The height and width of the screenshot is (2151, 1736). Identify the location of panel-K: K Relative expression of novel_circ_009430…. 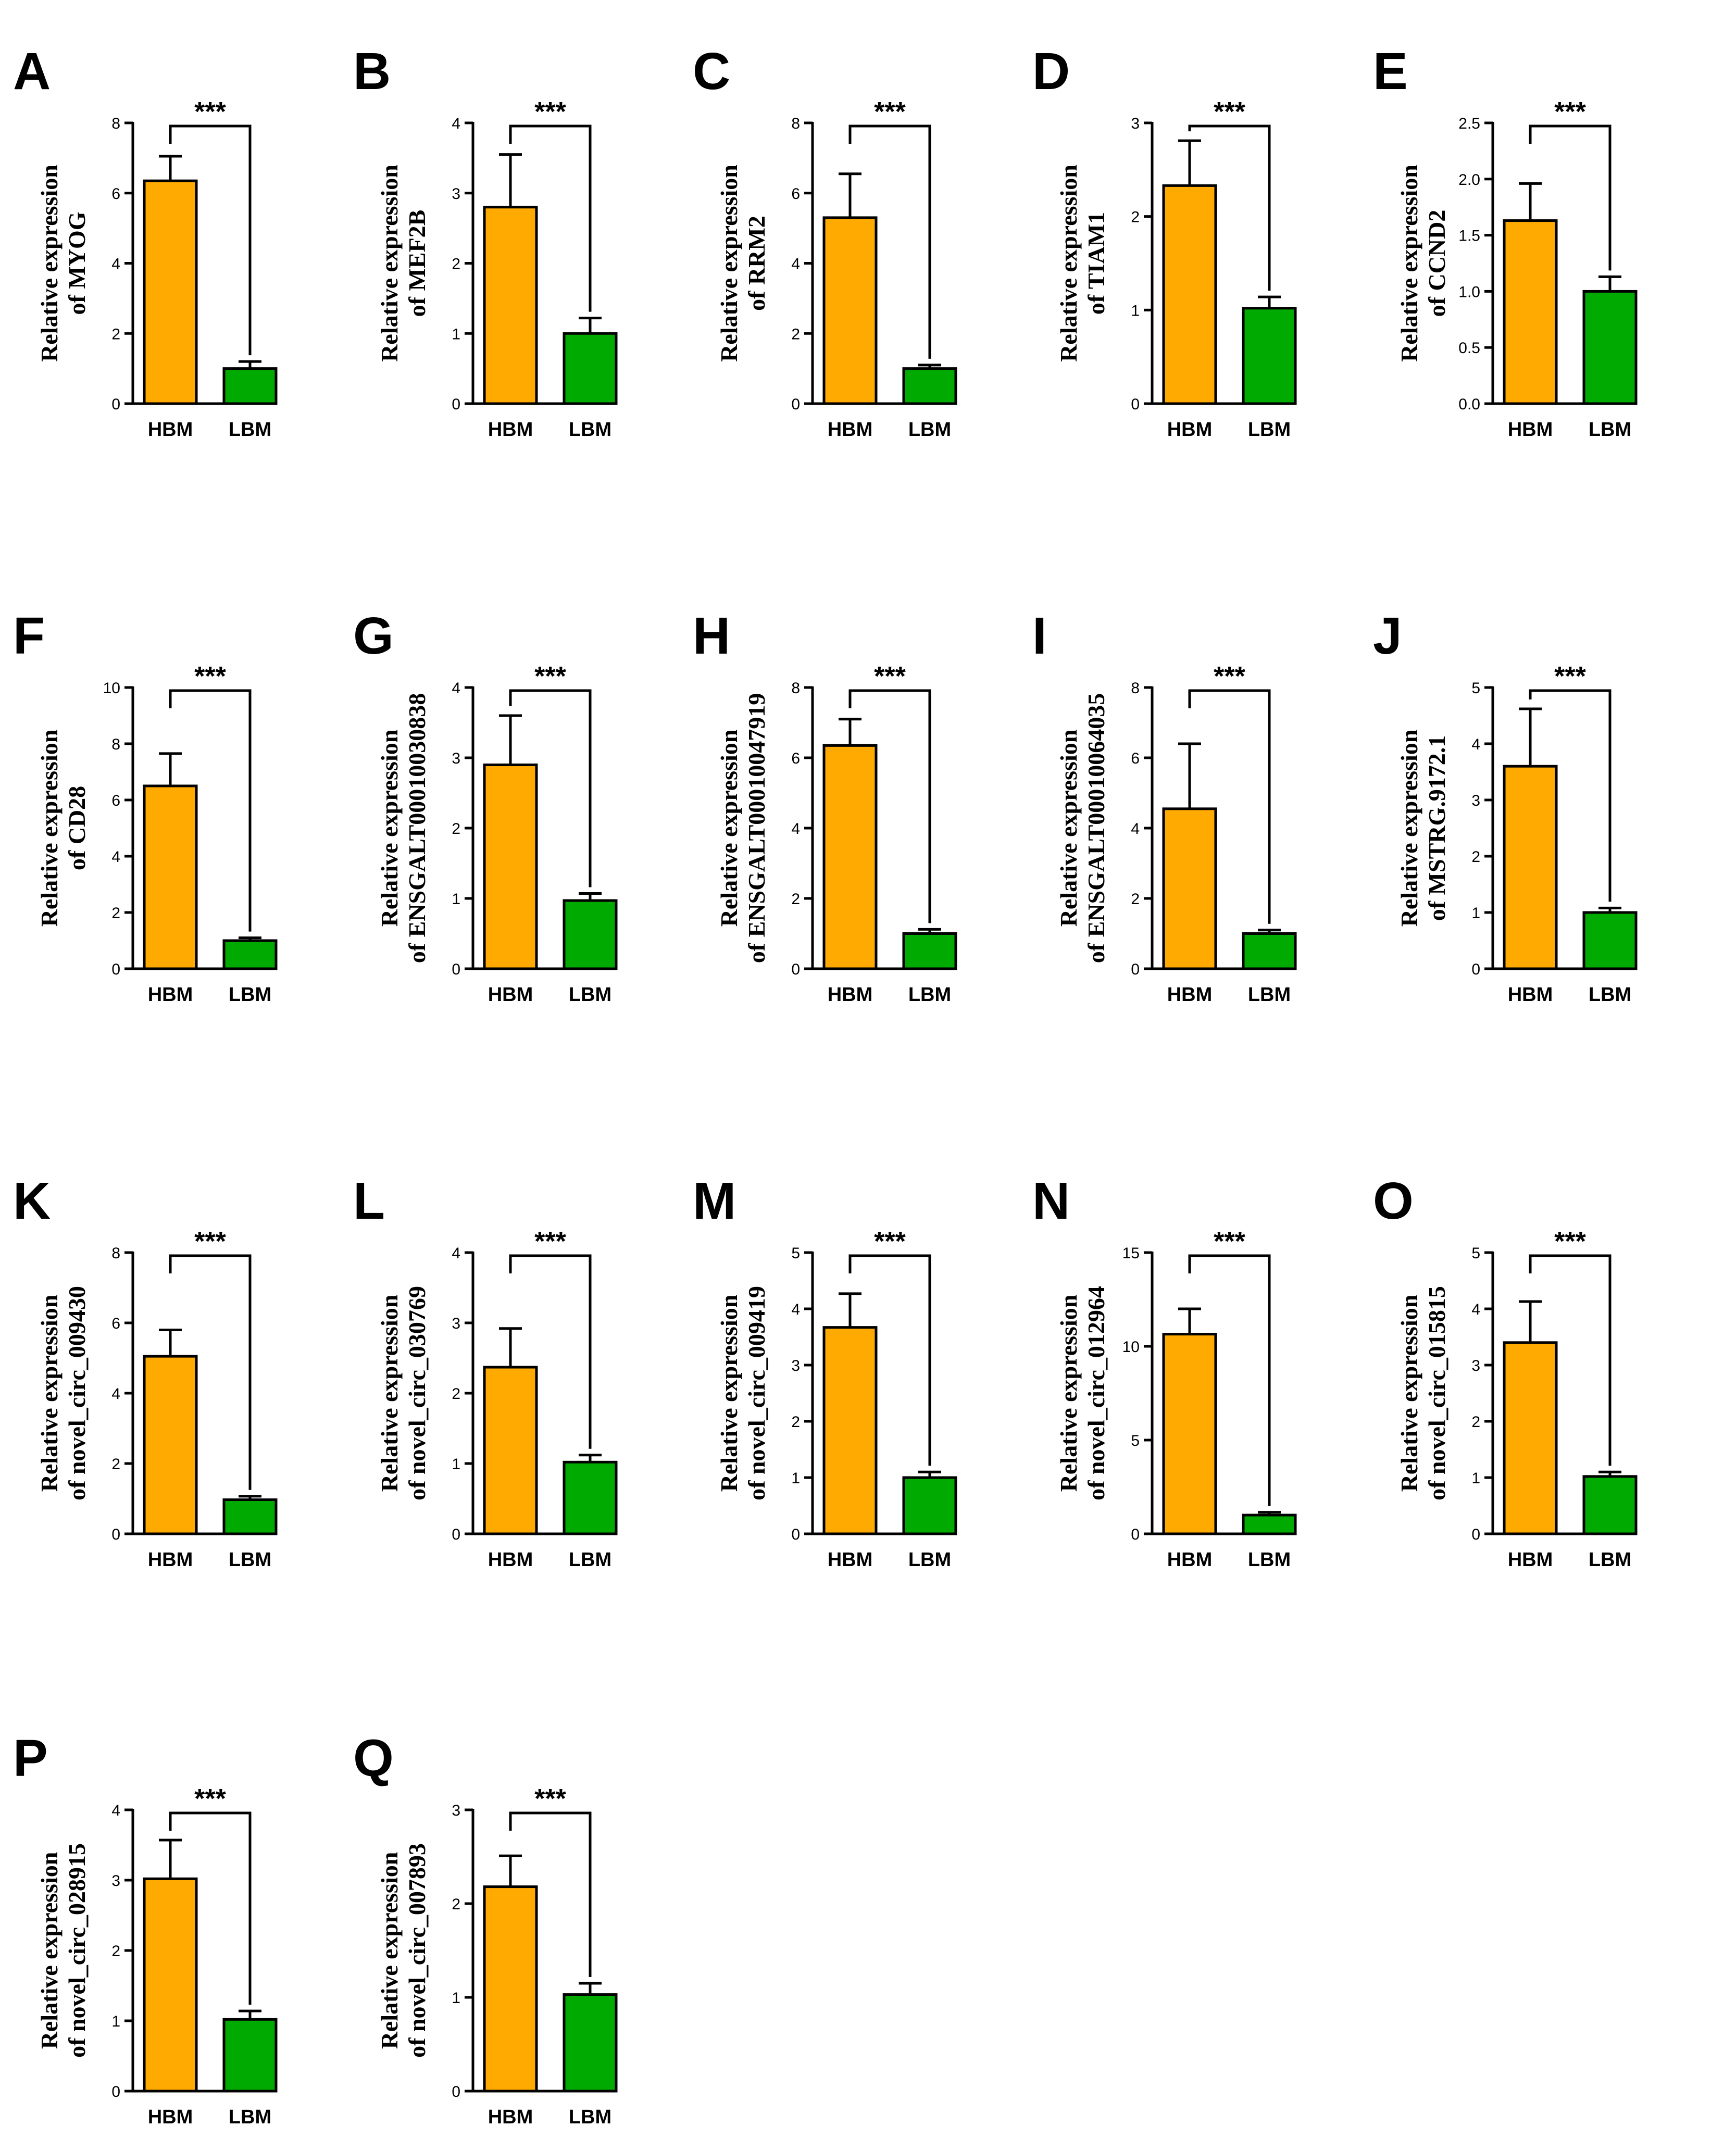
(146, 1371).